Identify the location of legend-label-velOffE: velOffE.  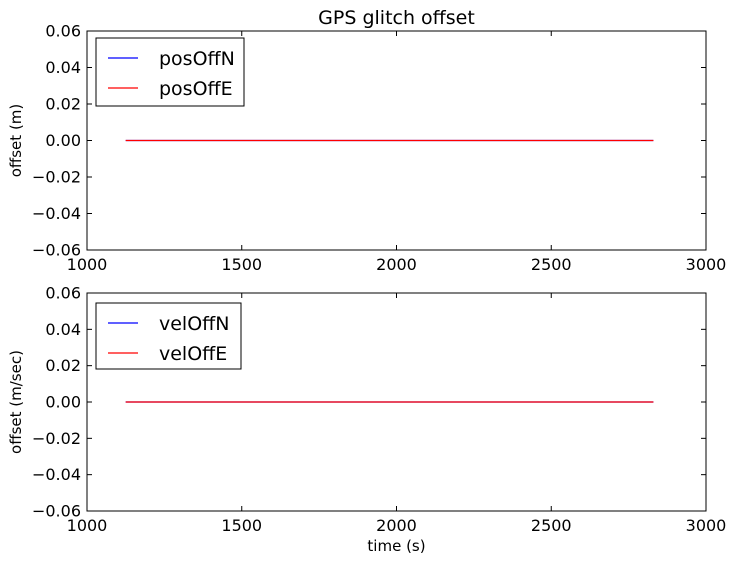
(193, 354).